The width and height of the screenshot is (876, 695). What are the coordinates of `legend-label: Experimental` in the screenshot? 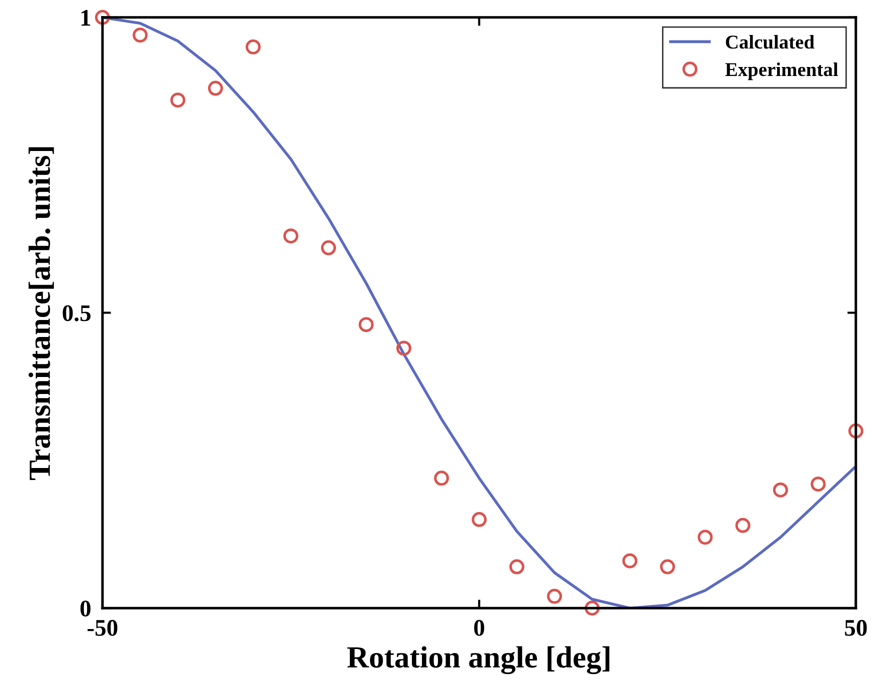 It's located at (781, 71).